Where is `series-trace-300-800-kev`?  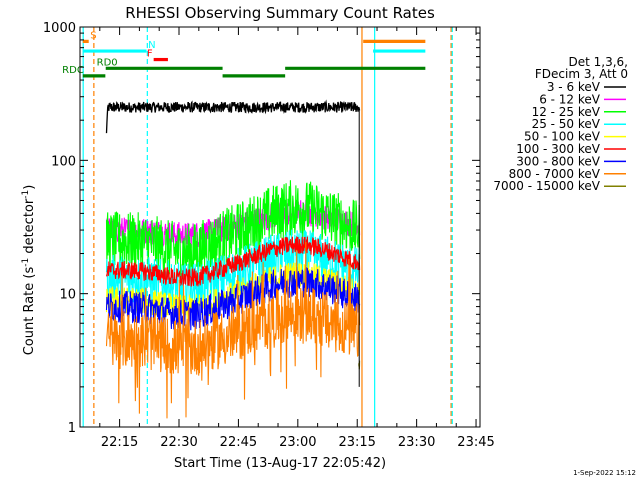 series-trace-300-800-kev is located at coordinates (233, 298).